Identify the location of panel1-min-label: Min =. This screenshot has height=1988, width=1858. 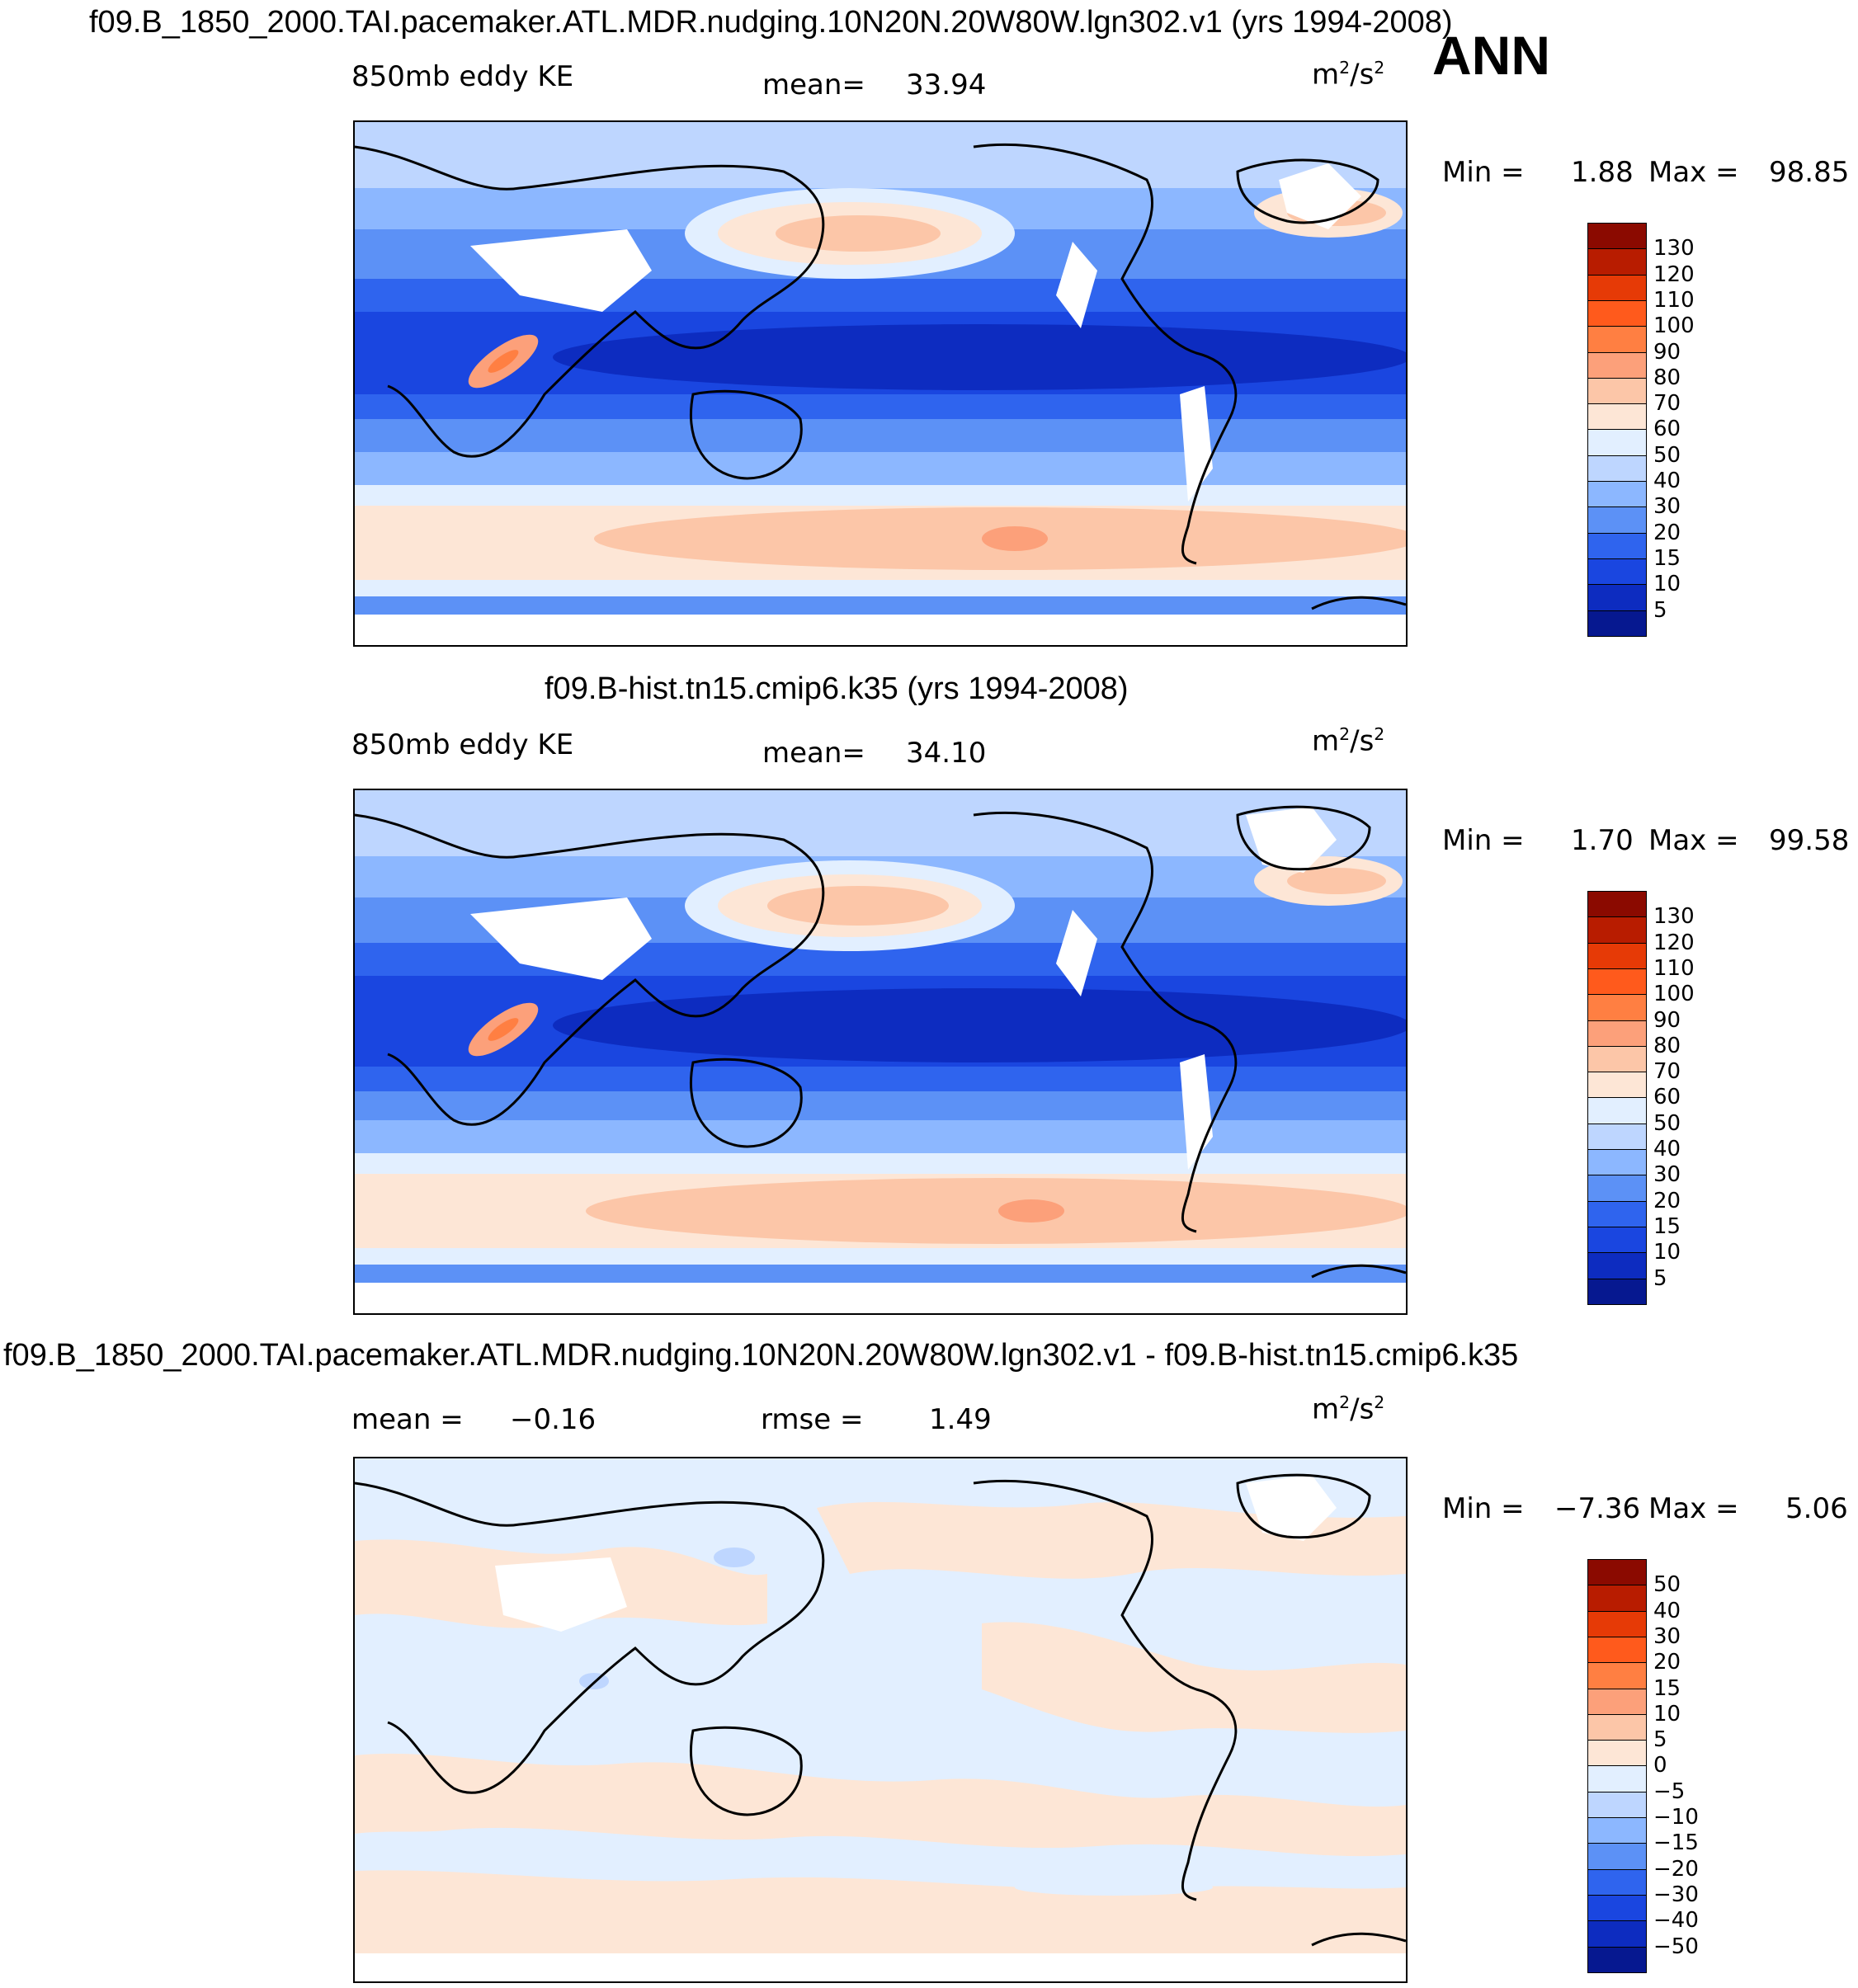
(1484, 172).